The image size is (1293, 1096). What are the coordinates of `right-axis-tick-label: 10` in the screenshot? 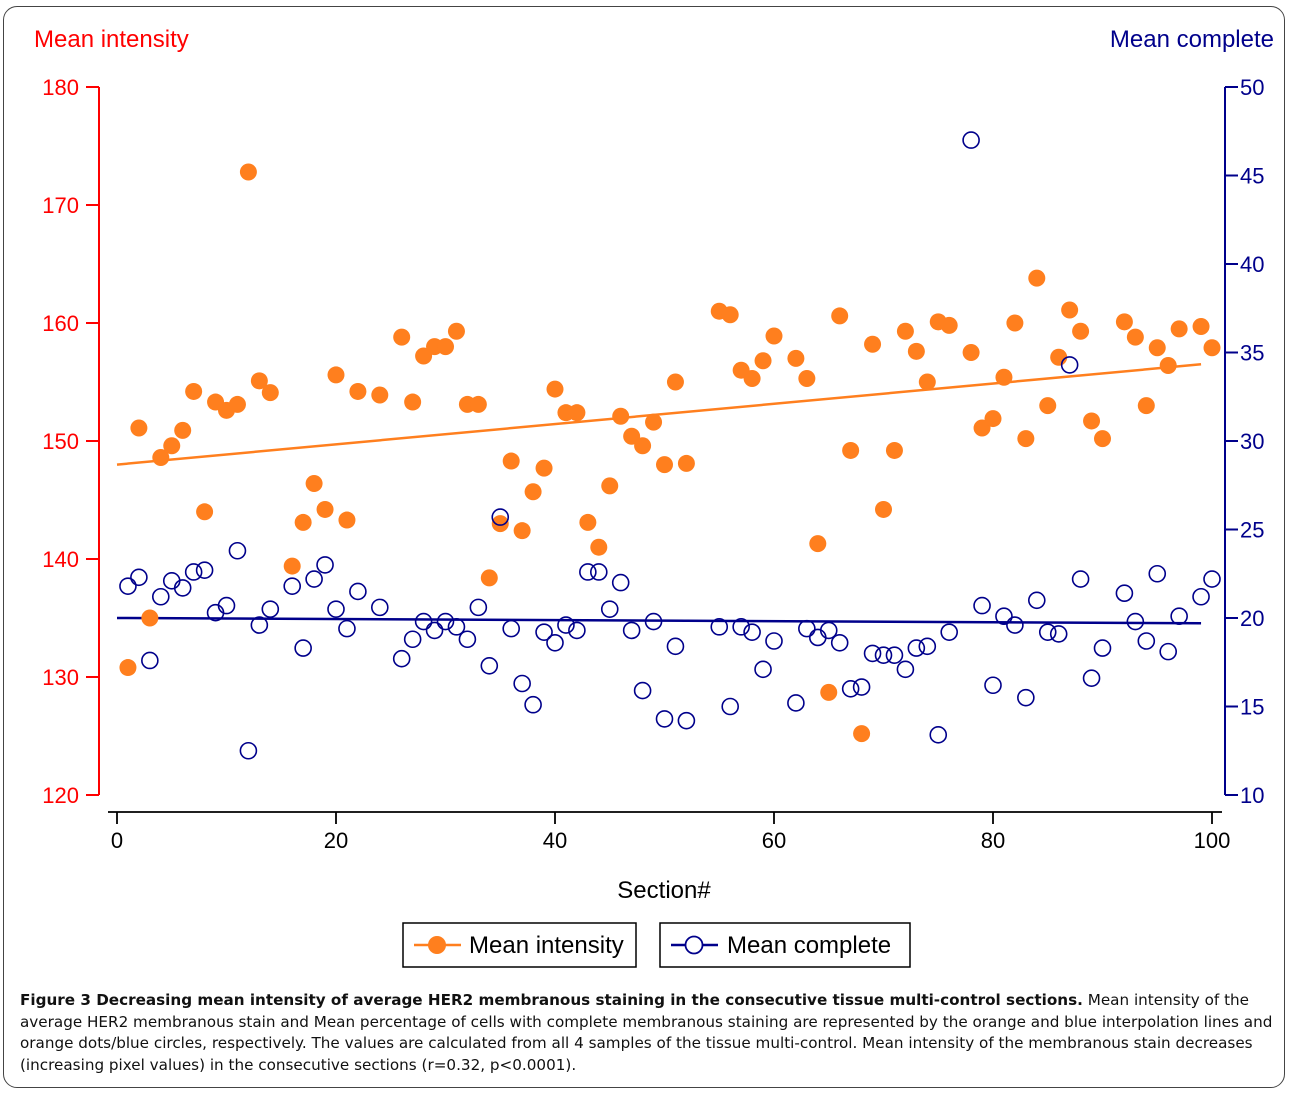 It's located at (1252, 795).